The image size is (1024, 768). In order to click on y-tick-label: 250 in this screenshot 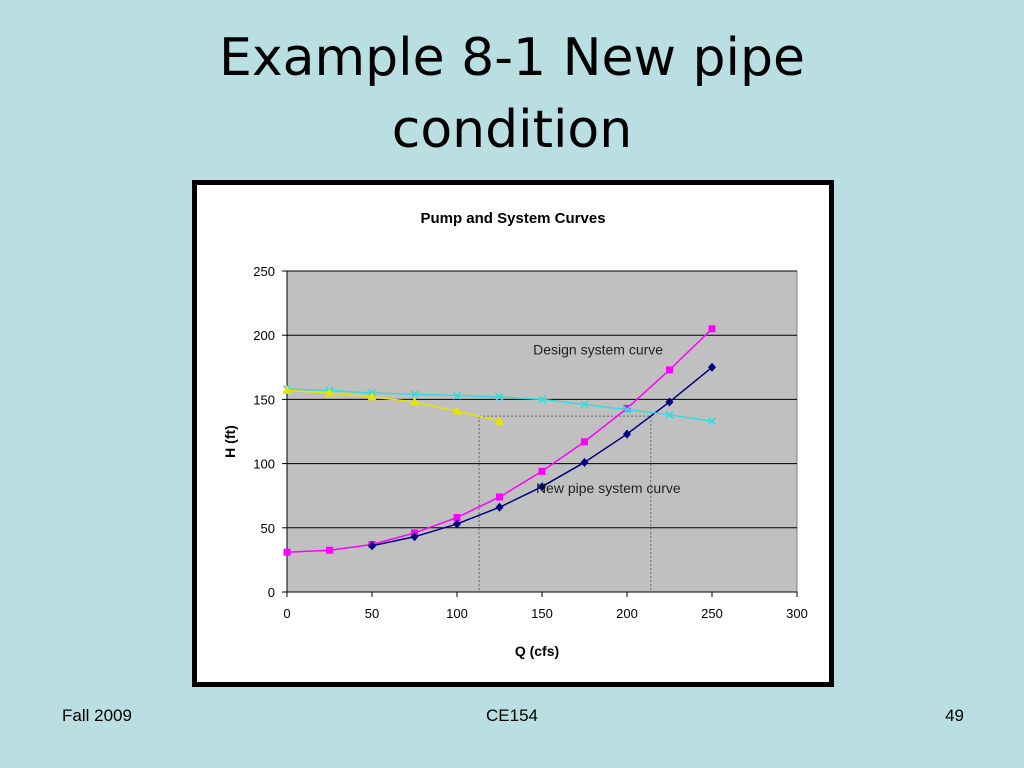, I will do `click(264, 271)`.